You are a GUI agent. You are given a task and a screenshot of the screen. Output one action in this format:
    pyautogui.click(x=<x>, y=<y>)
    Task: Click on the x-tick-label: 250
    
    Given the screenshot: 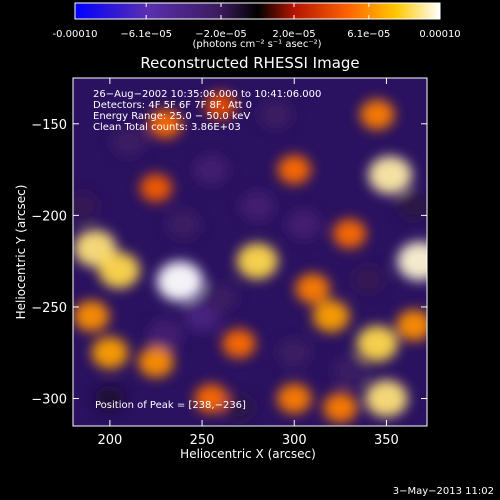 What is the action you would take?
    pyautogui.click(x=202, y=440)
    